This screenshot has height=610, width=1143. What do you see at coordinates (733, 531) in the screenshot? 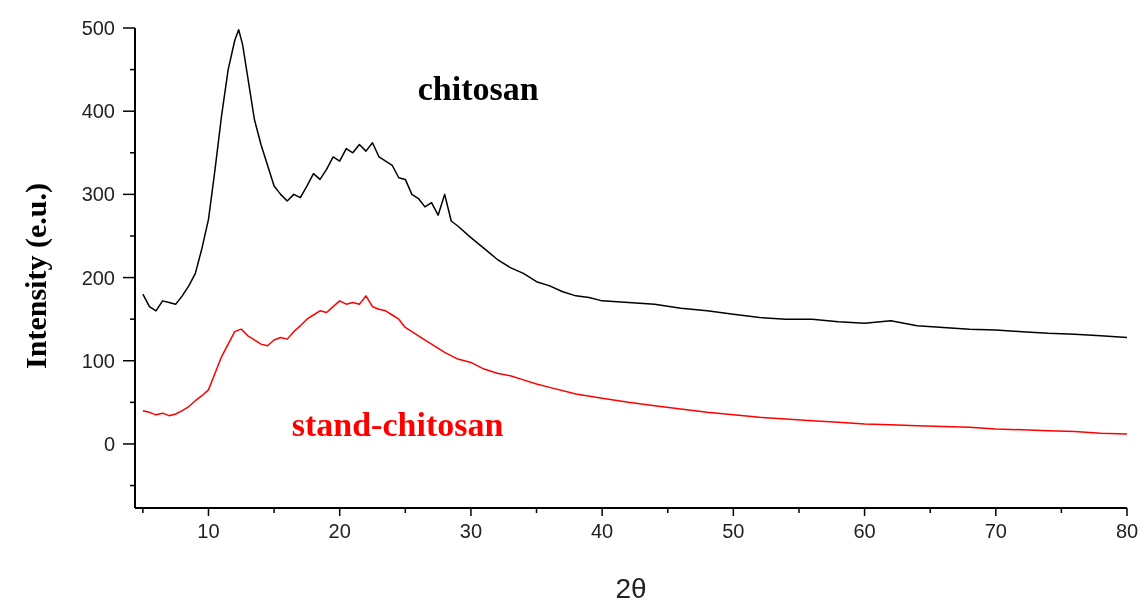
I see `x-tick-label: 50` at bounding box center [733, 531].